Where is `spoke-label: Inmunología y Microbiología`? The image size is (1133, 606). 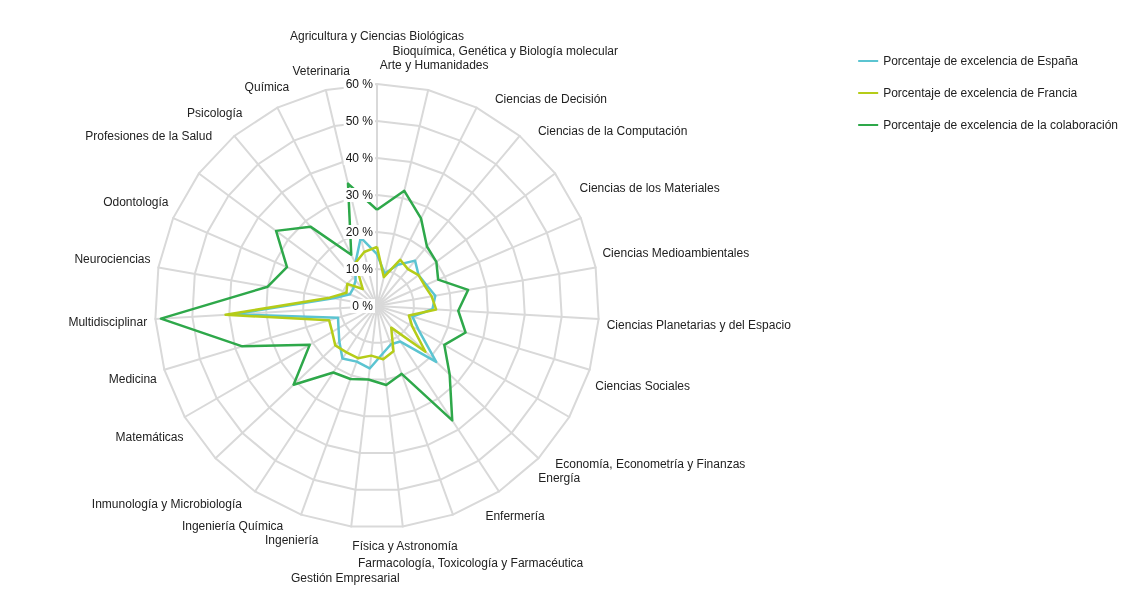
spoke-label: Inmunología y Microbiología is located at coordinates (167, 504).